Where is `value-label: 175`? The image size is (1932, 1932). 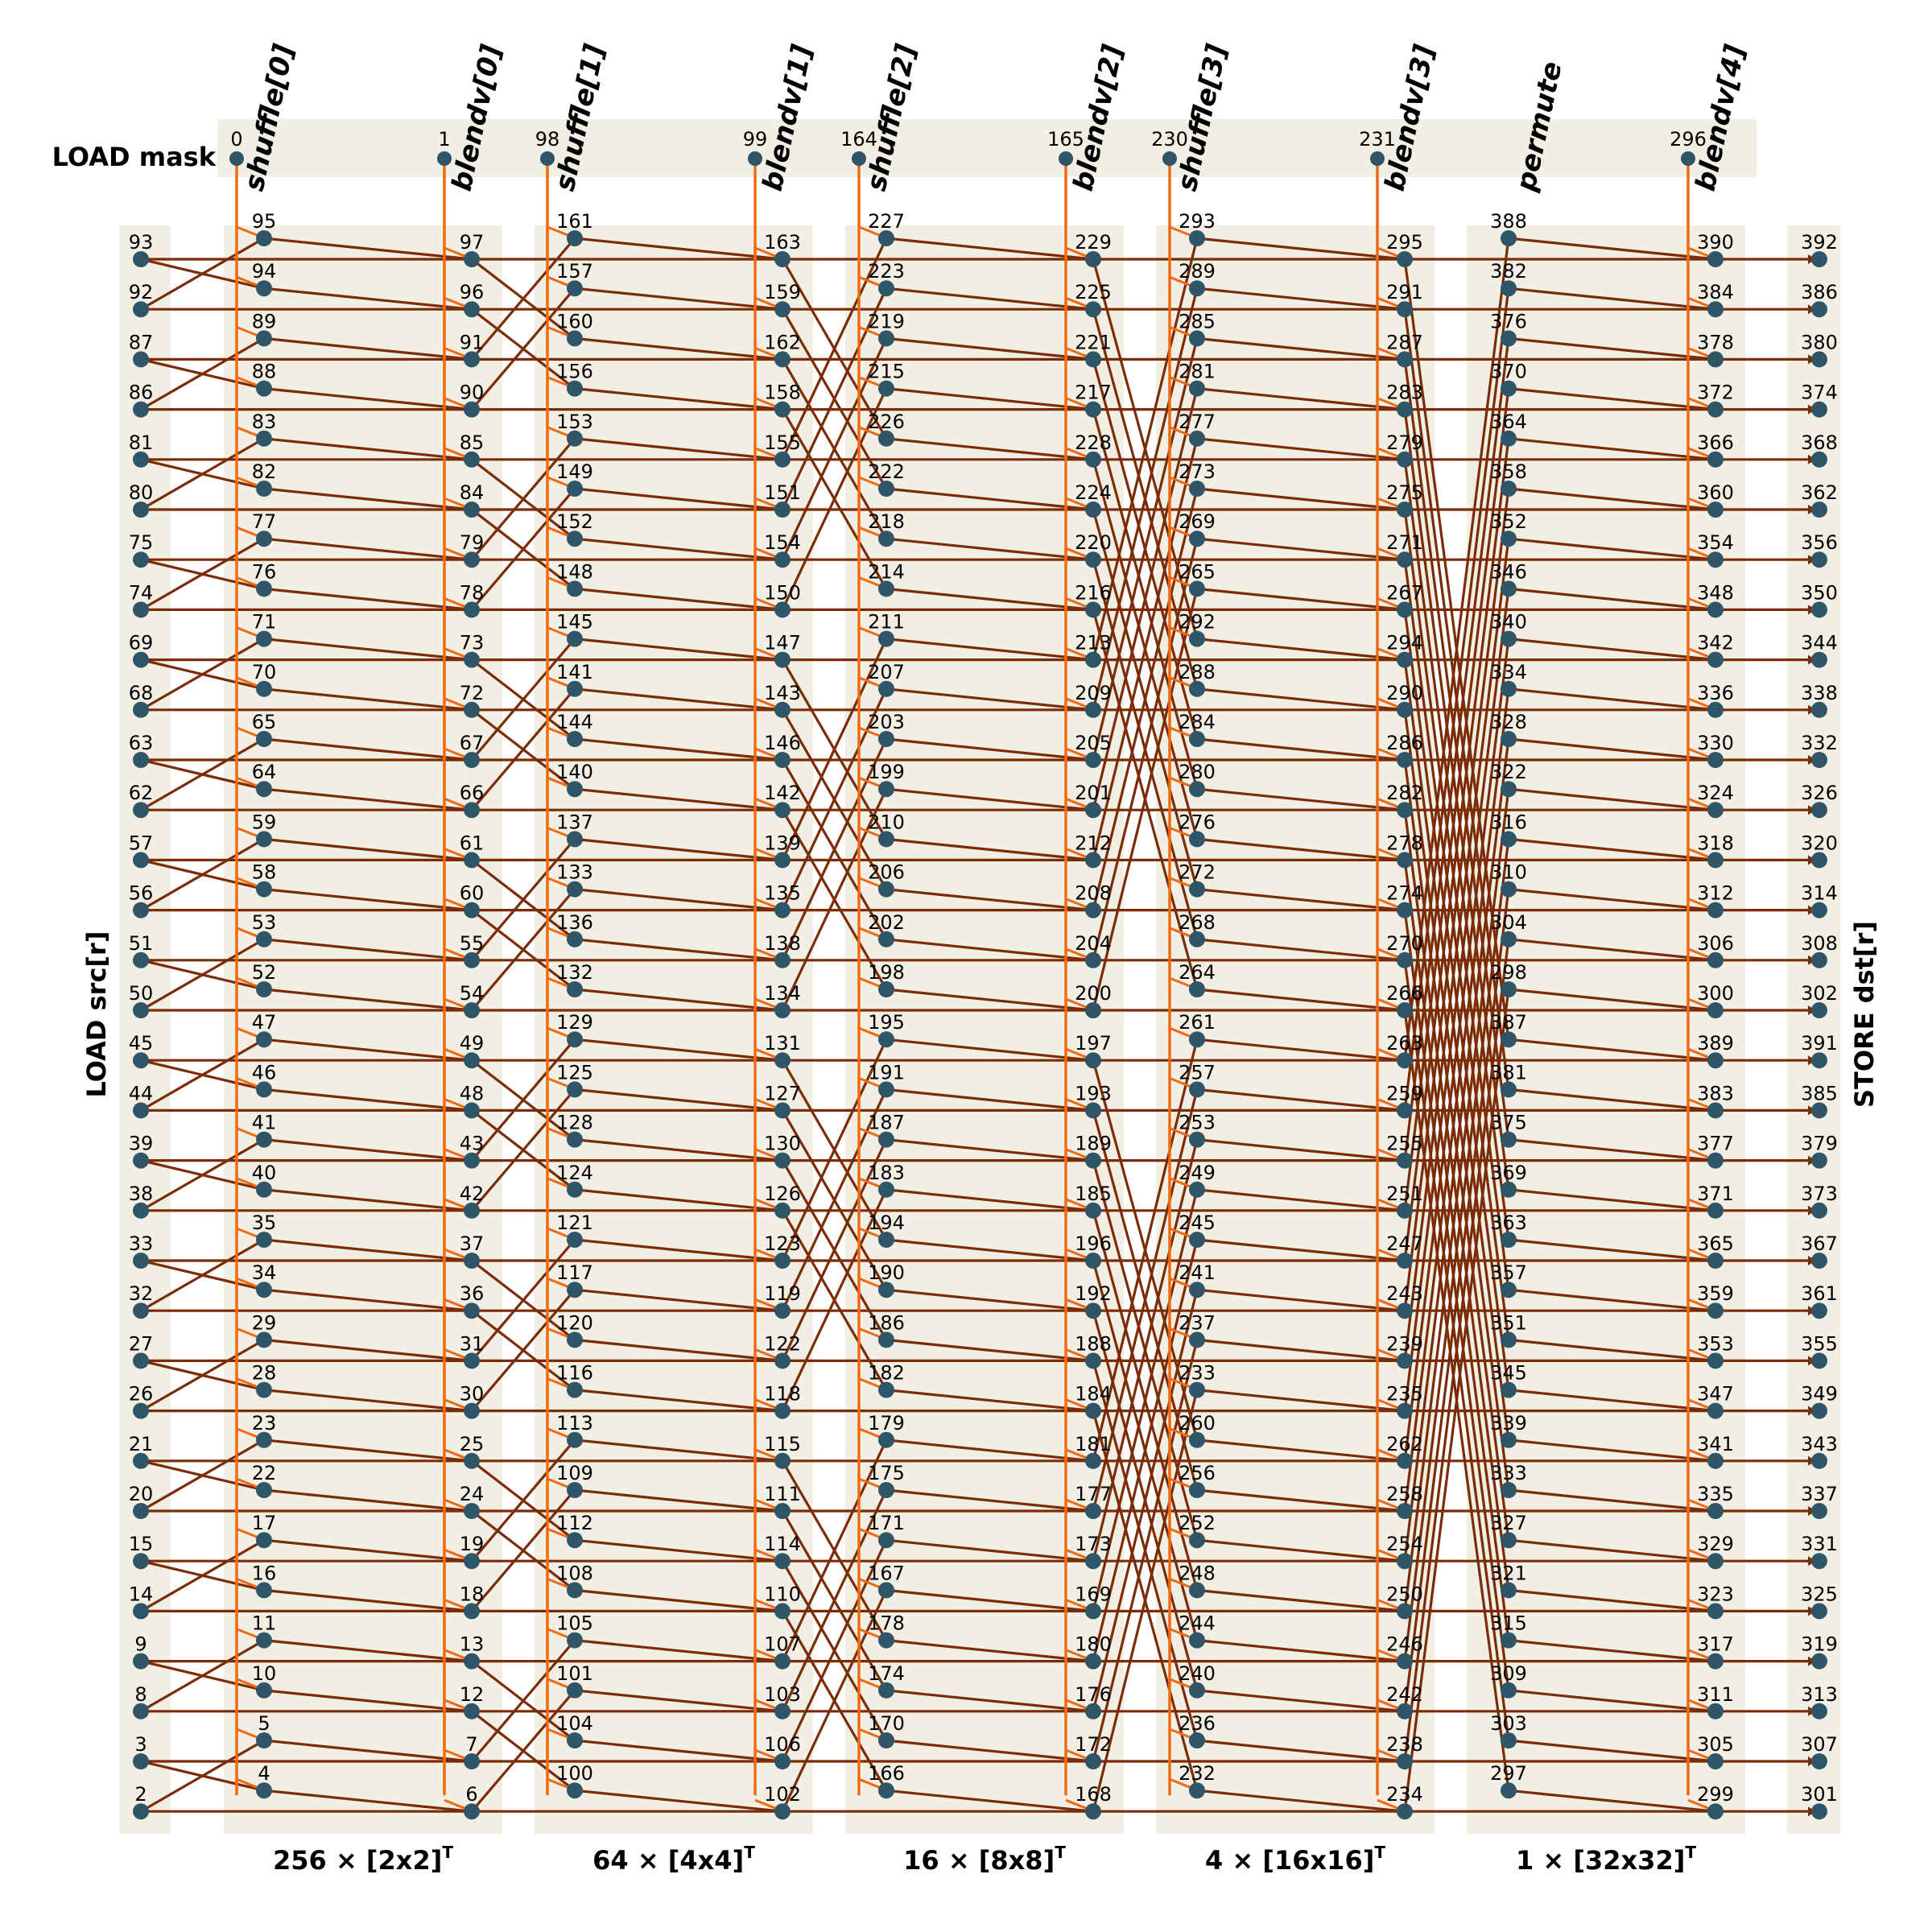 value-label: 175 is located at coordinates (886, 1473).